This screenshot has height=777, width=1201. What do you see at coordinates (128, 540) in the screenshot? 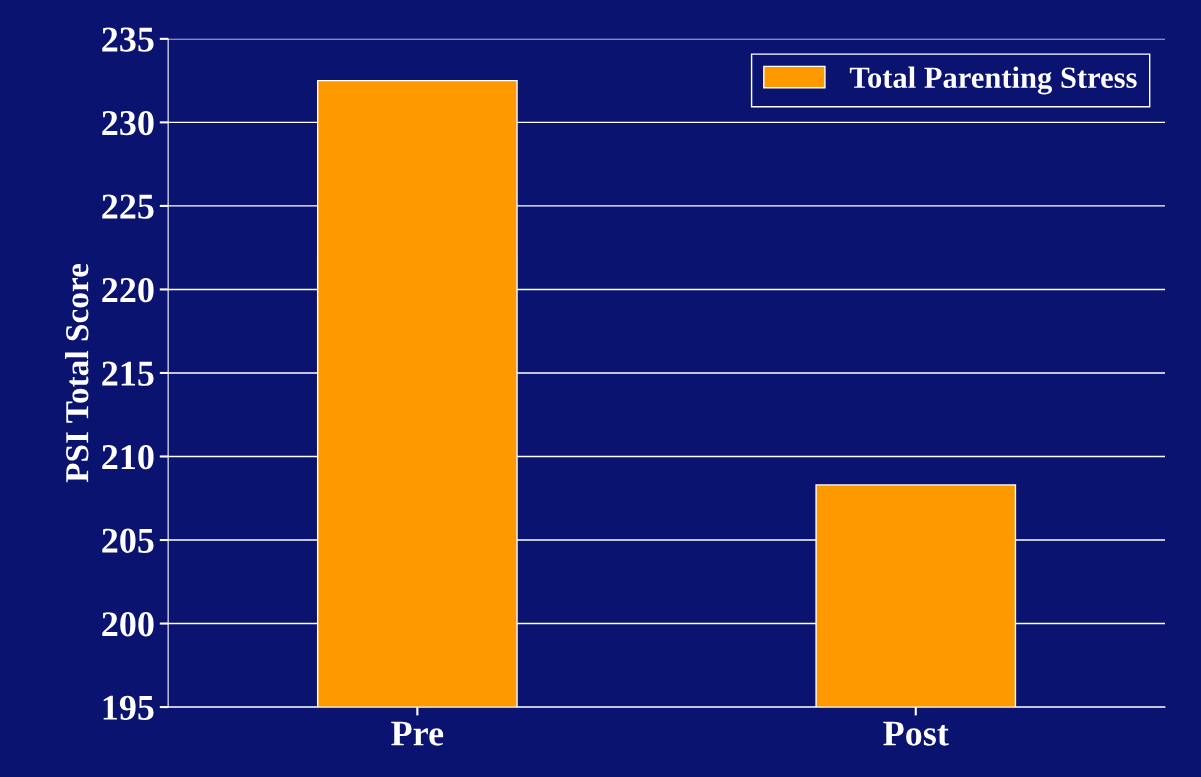
I see `y-tick-label: 205` at bounding box center [128, 540].